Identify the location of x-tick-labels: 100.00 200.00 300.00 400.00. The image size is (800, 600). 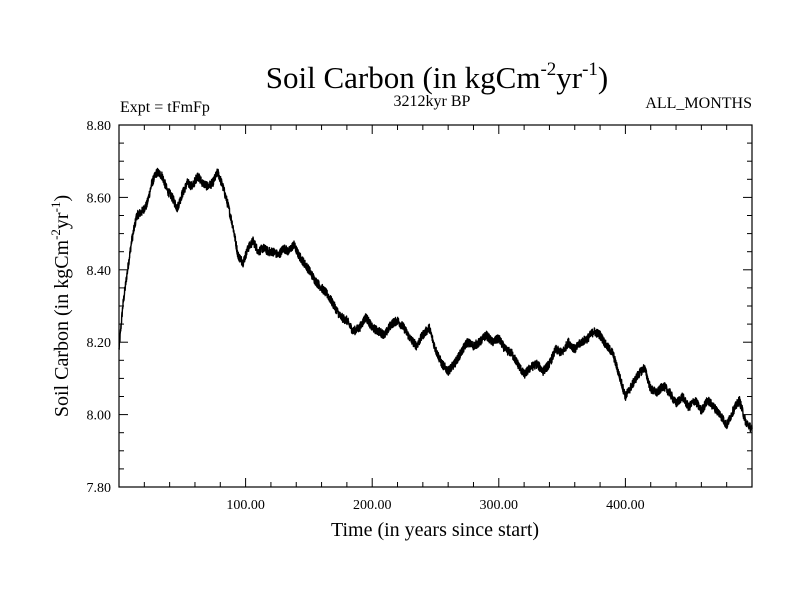
(435, 505).